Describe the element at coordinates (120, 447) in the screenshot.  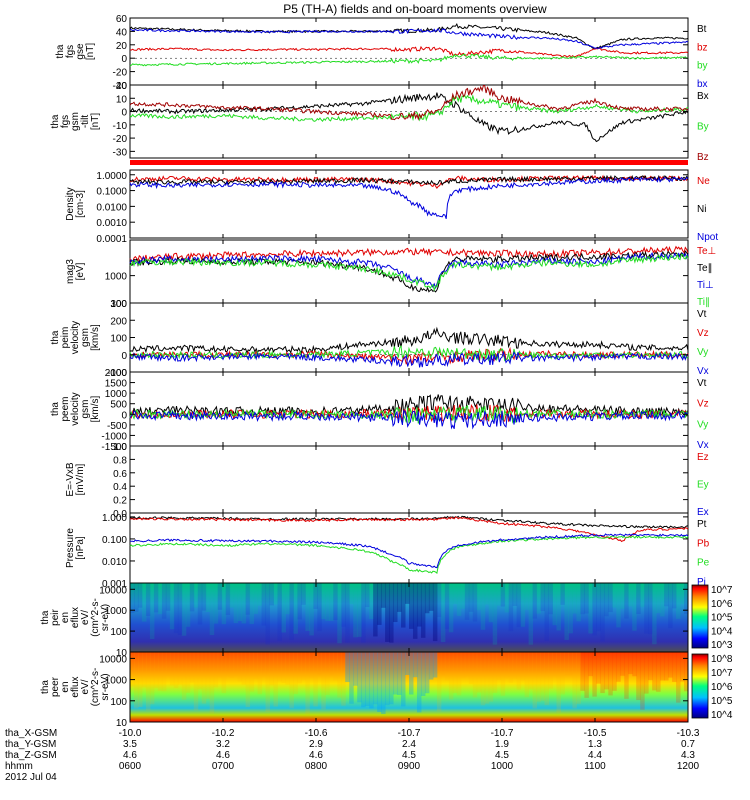
I see `y-tick-label: 1.0` at that location.